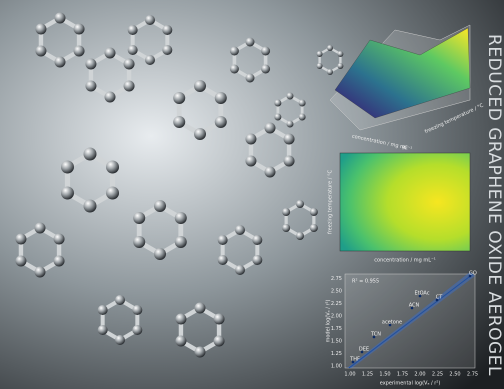 This screenshot has width=504, height=389. What do you see at coordinates (404, 261) in the screenshot?
I see `x-label: concentration / mg mL⁻¹` at bounding box center [404, 261].